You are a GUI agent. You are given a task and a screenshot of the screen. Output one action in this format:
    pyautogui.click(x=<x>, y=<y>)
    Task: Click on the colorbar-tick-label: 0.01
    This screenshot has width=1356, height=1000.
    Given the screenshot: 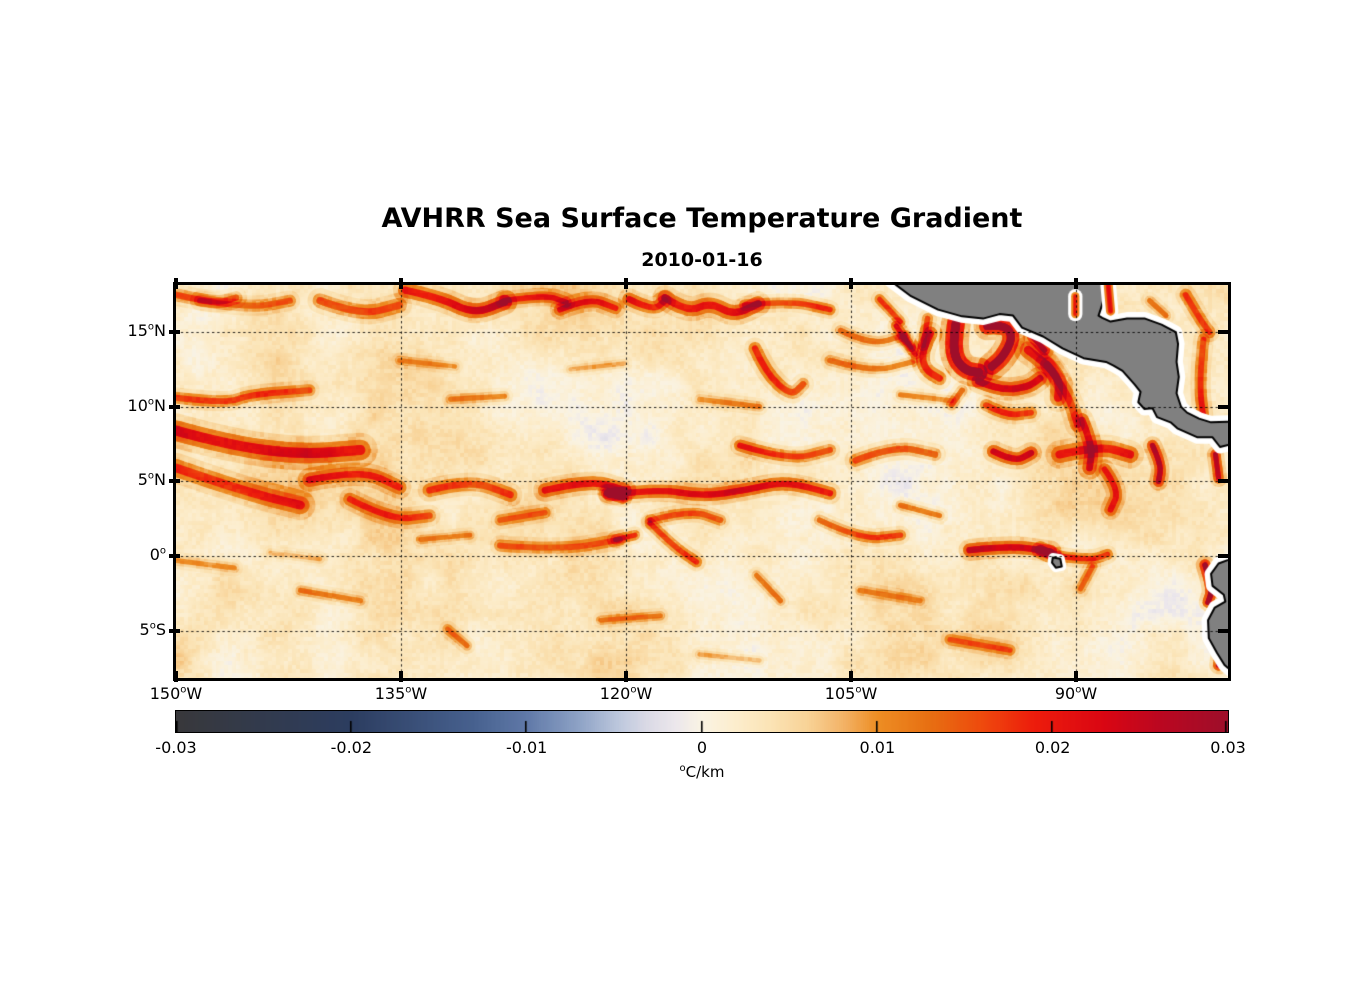 What is the action you would take?
    pyautogui.click(x=877, y=747)
    